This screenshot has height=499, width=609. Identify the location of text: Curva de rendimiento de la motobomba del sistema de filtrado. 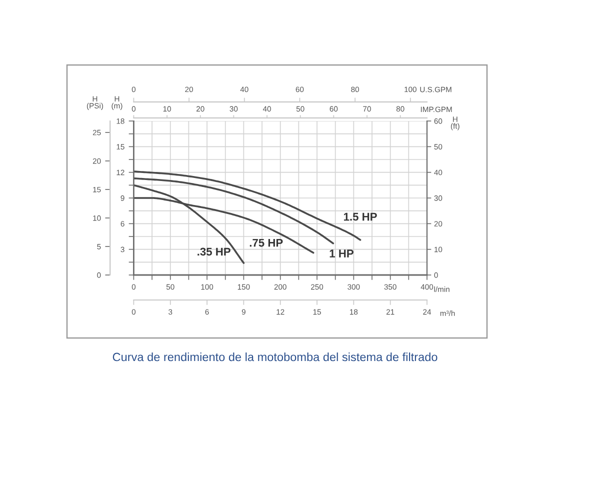
(275, 357).